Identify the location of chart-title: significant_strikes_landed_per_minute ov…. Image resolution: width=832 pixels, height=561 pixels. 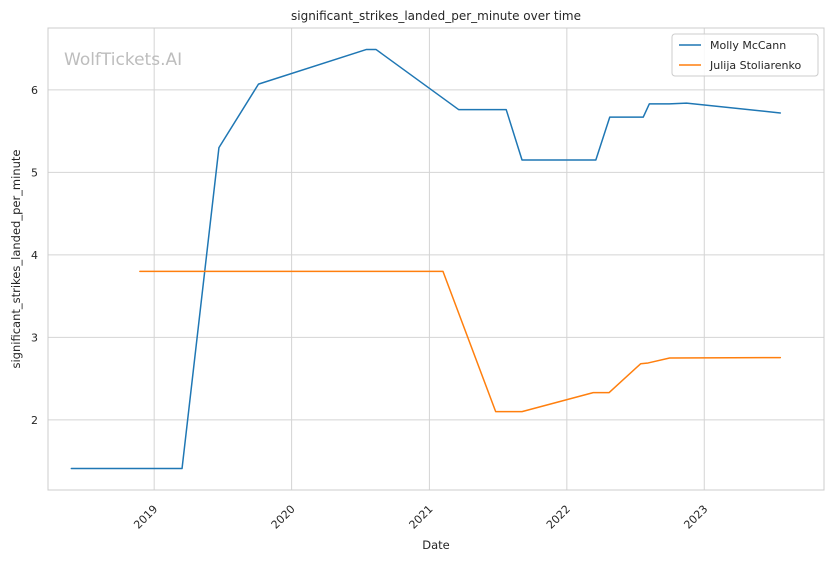
(436, 16).